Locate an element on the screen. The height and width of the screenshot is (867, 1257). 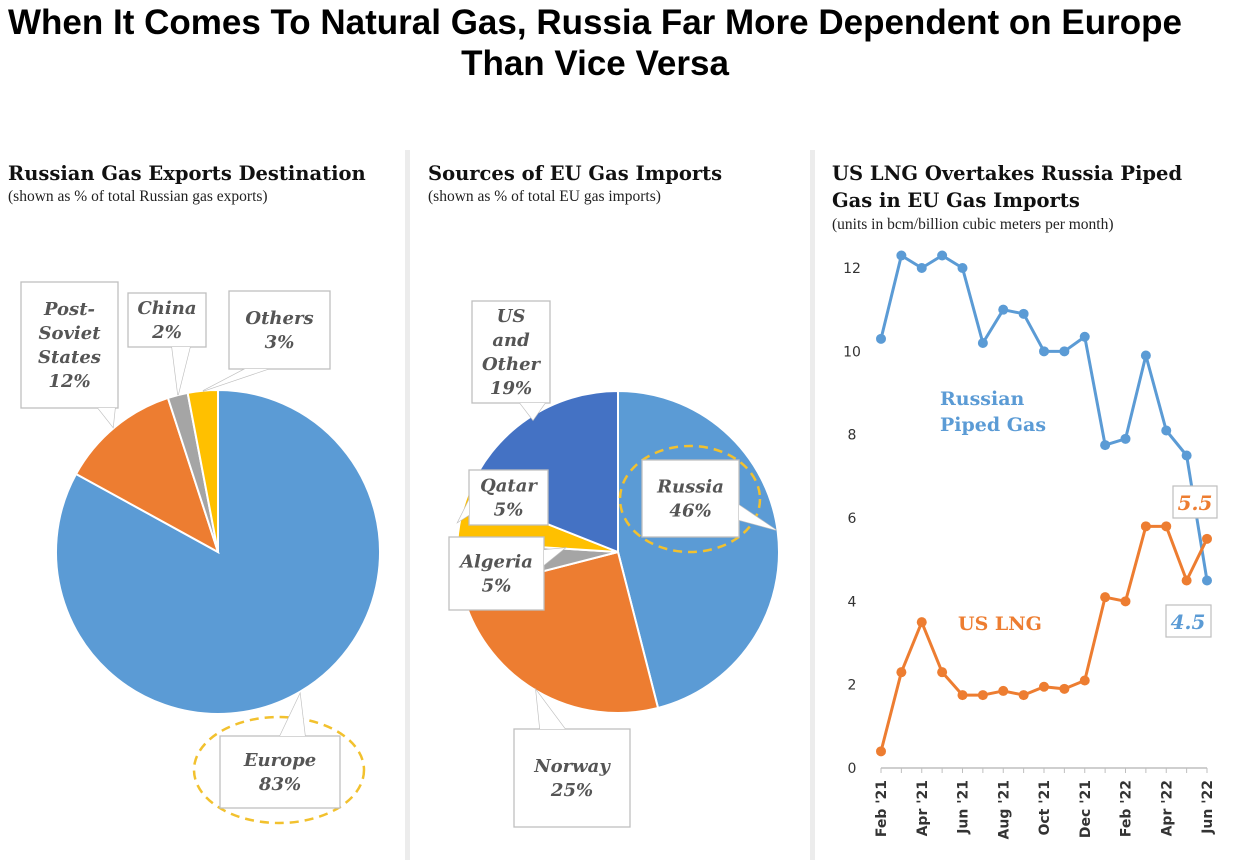
end-label-box is located at coordinates (1195, 502).